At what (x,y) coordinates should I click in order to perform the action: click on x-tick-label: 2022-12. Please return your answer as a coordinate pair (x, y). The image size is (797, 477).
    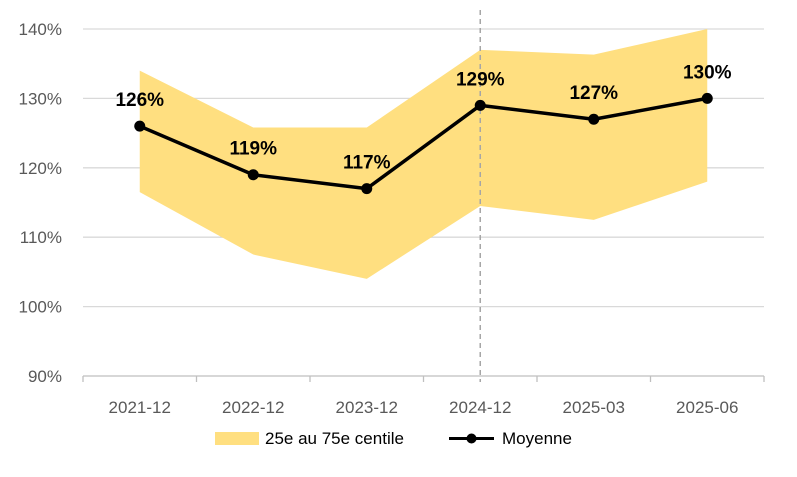
    Looking at the image, I should click on (253, 407).